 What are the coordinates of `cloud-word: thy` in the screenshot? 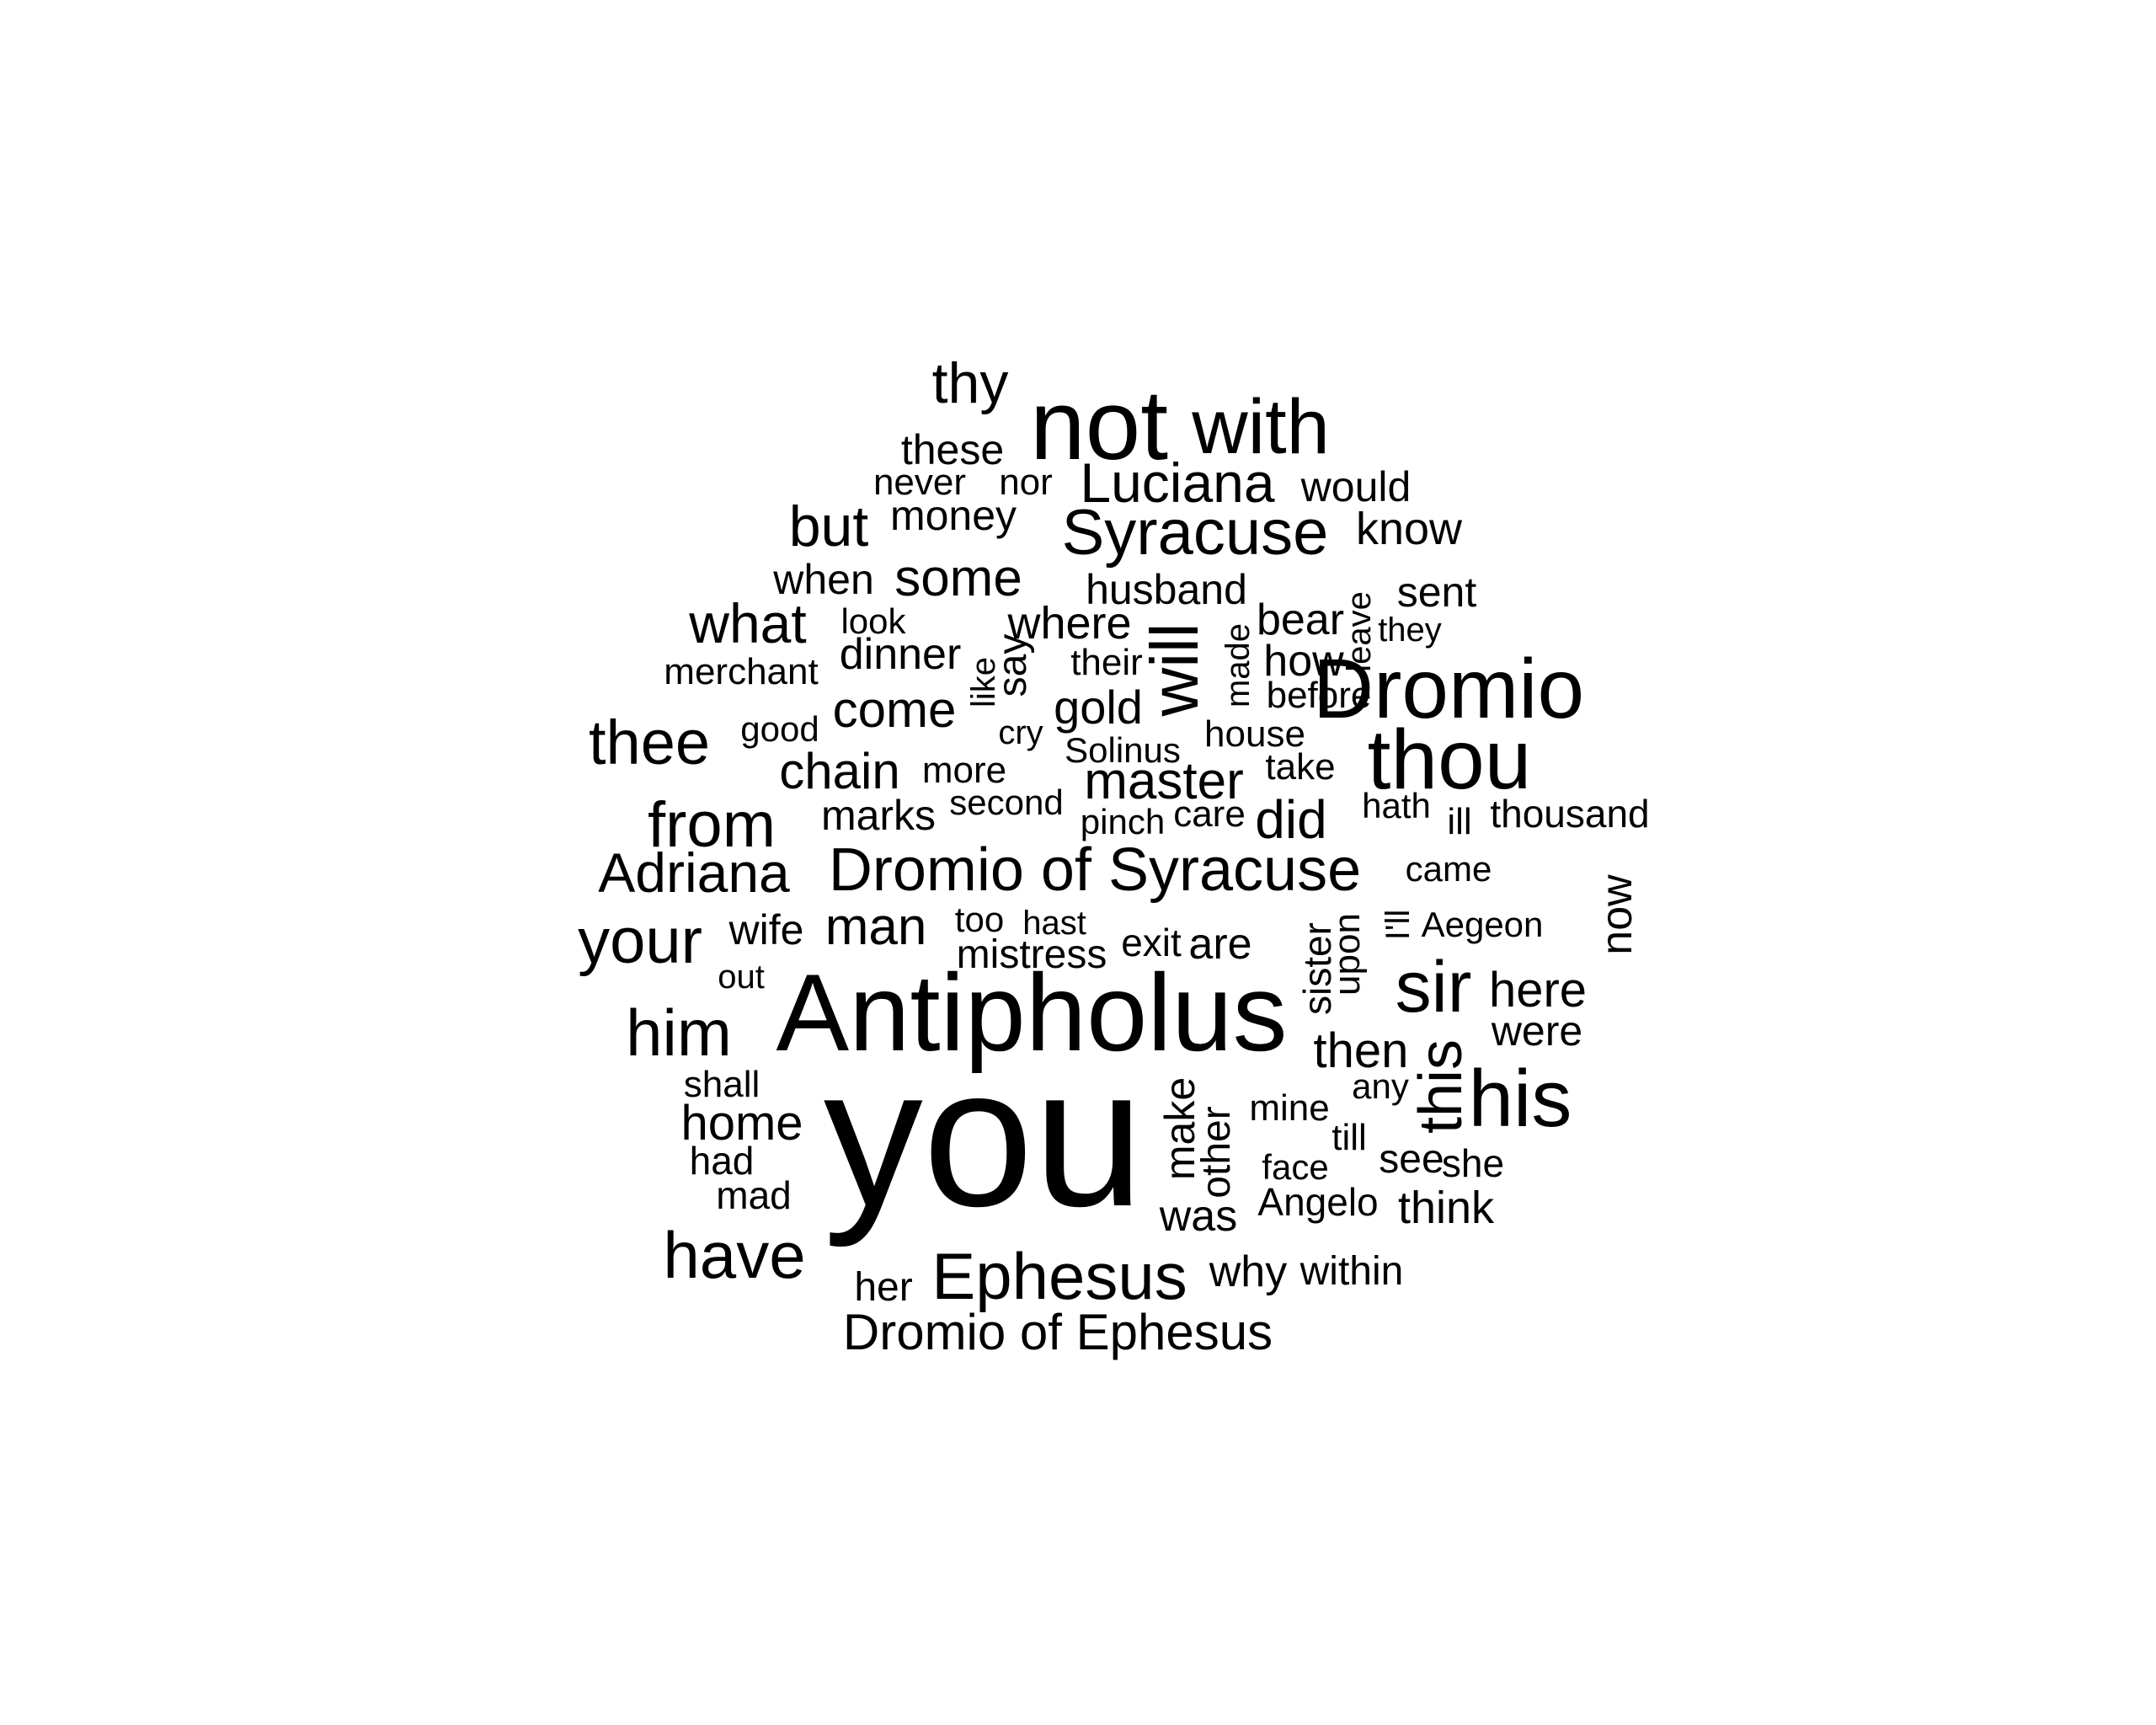 It's located at (970, 383).